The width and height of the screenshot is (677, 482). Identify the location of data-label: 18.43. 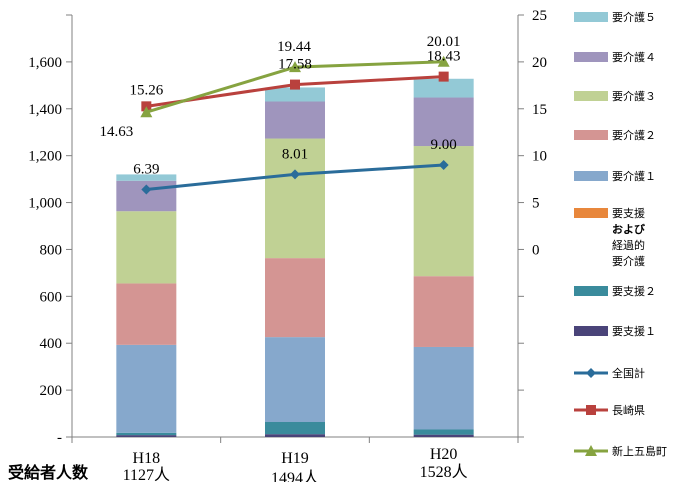
(444, 57).